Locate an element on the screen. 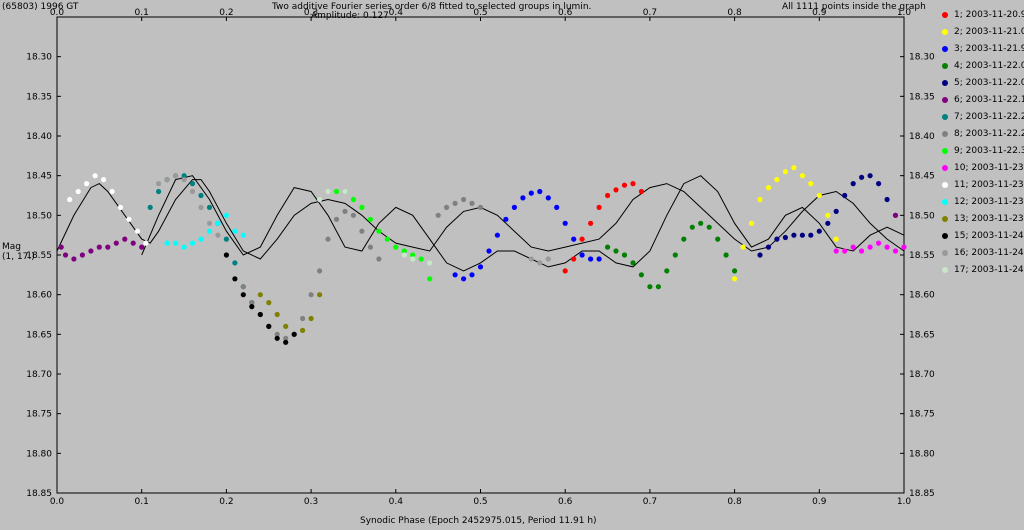 The image size is (1024, 530). x-tick-label-top: 0.6 is located at coordinates (565, 13).